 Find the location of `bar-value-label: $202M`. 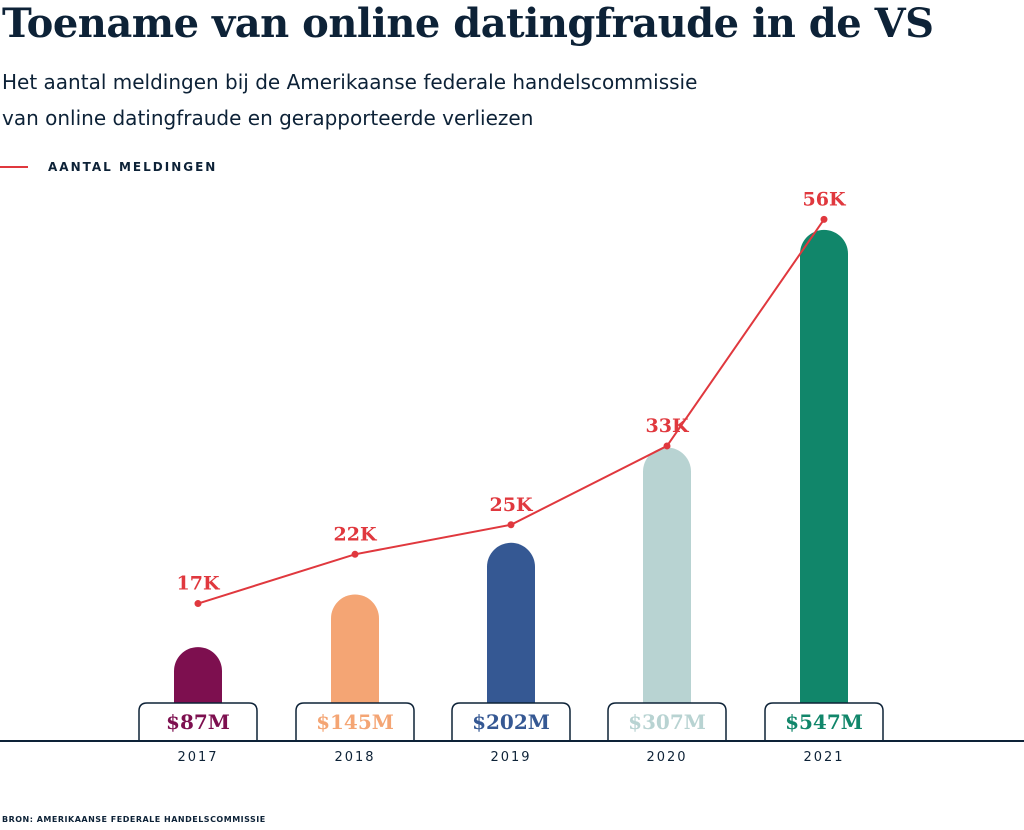

bar-value-label: $202M is located at coordinates (511, 722).